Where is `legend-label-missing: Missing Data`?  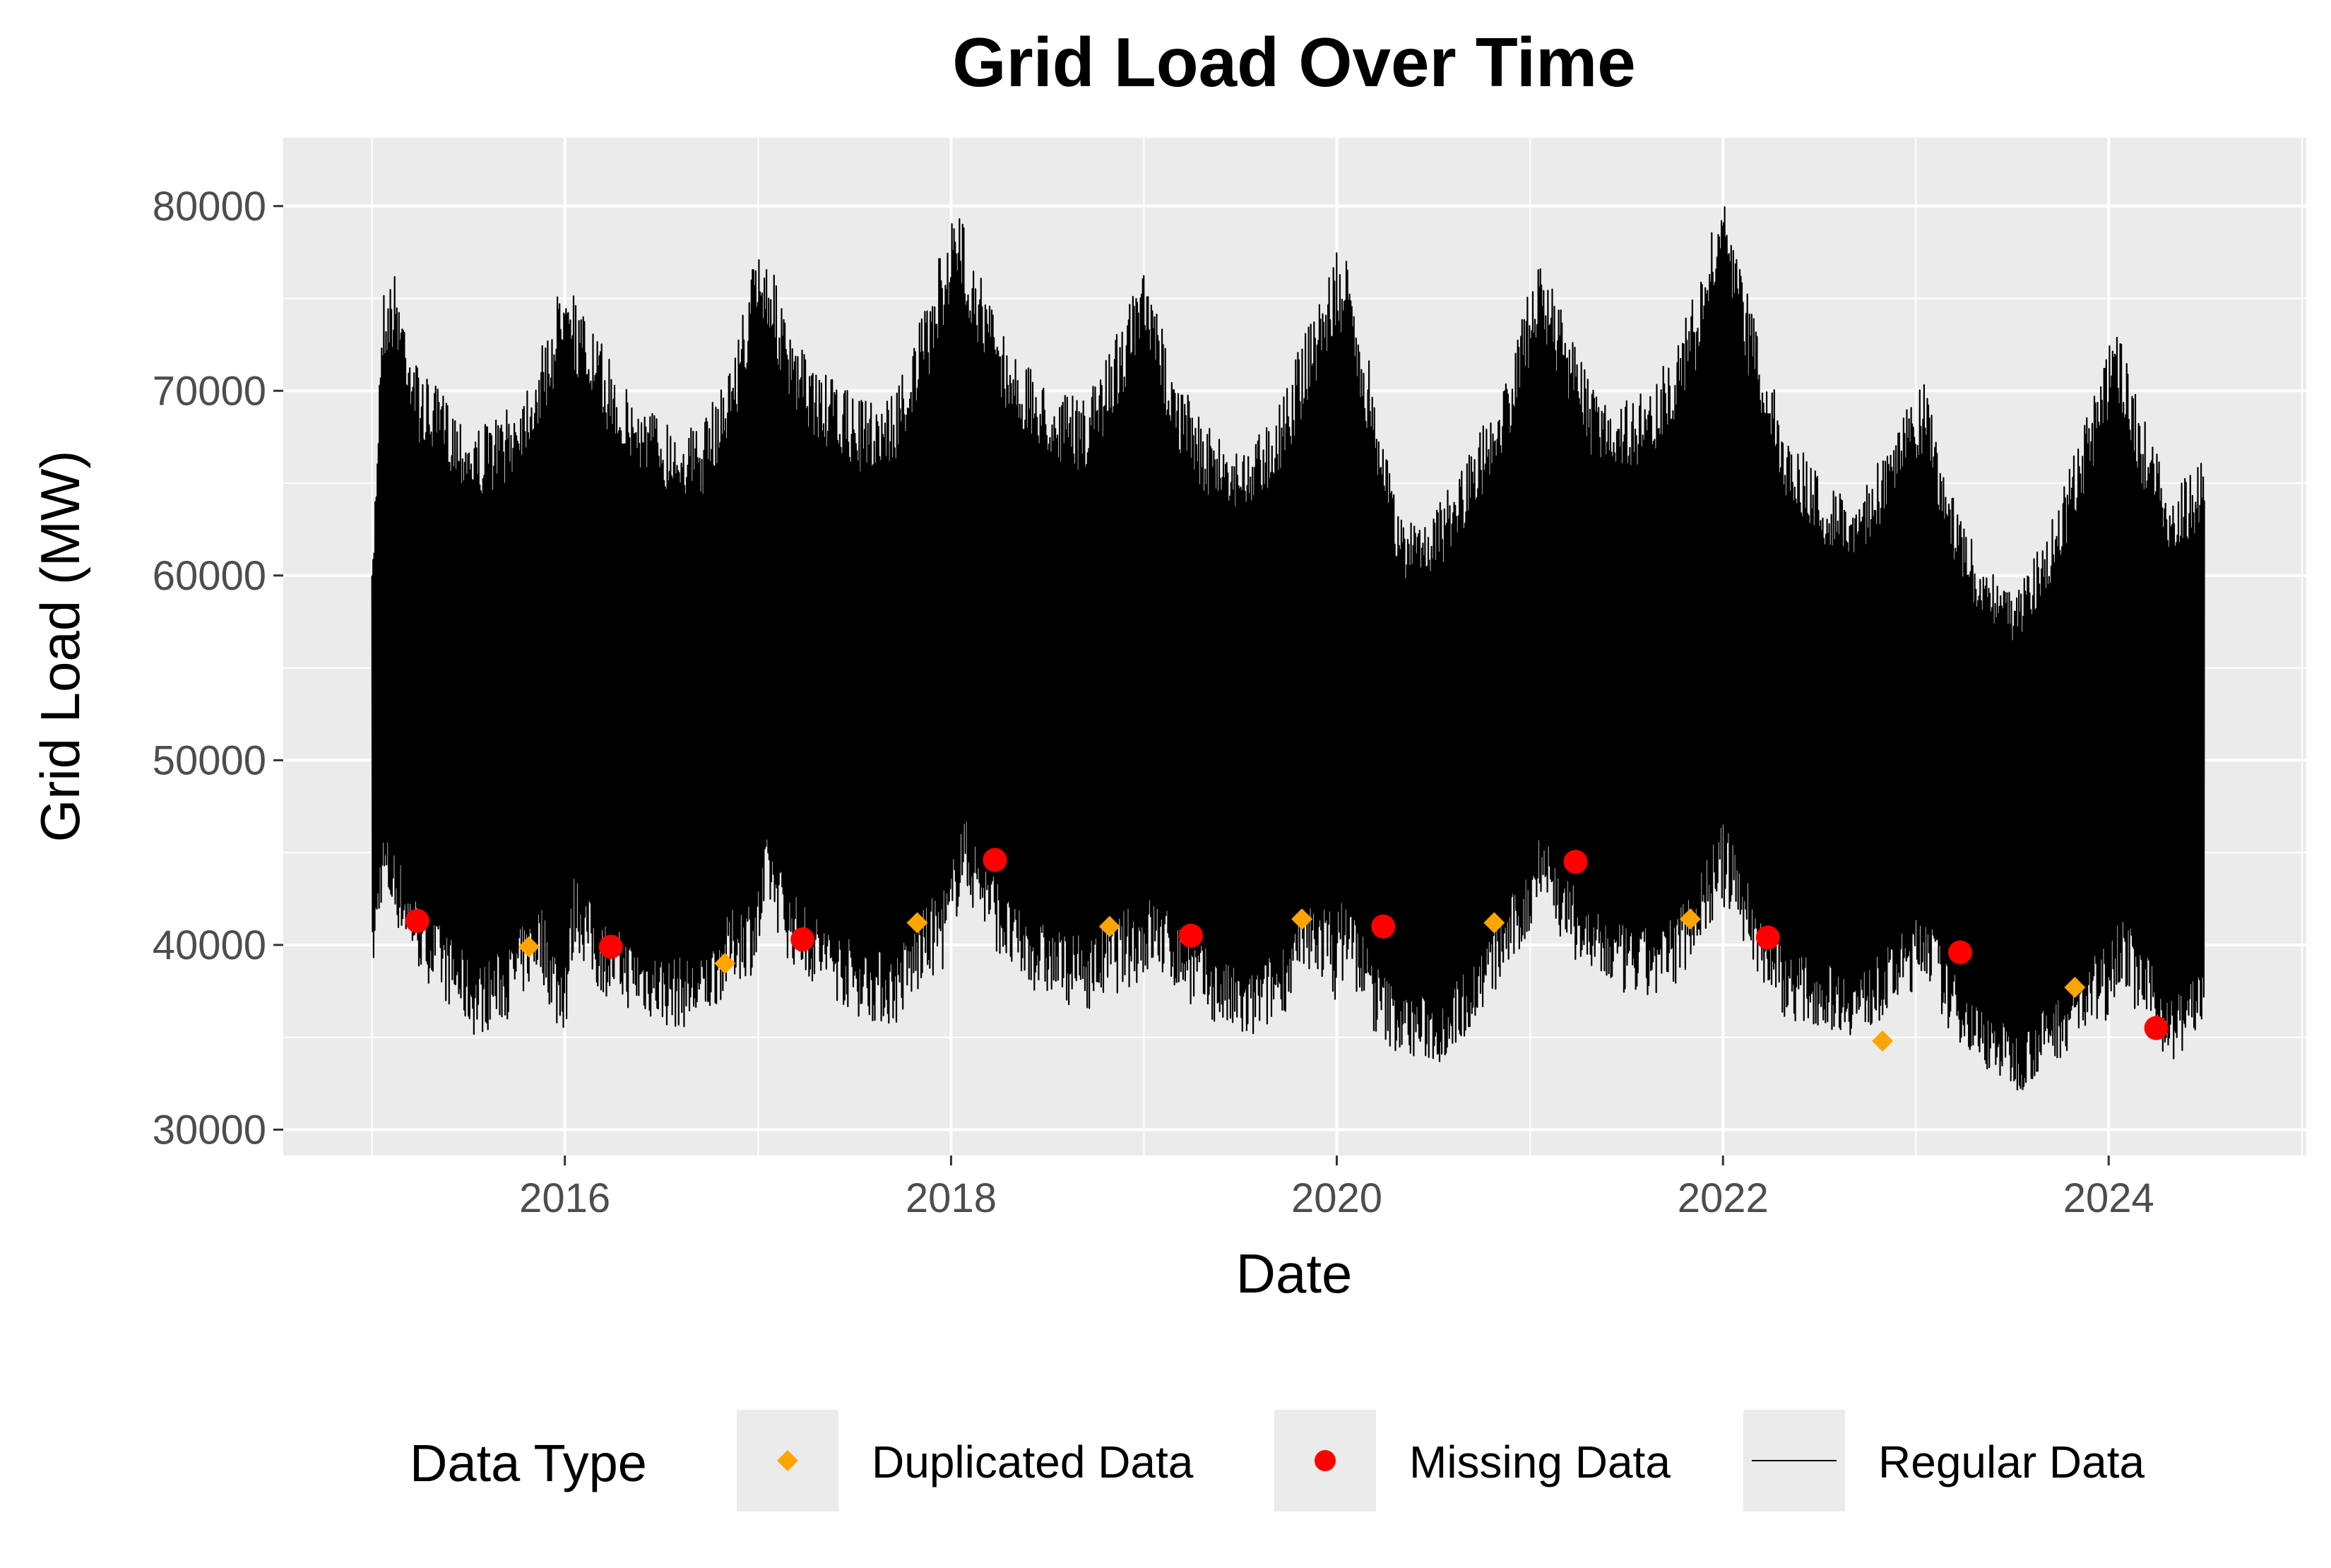 legend-label-missing: Missing Data is located at coordinates (1540, 1462).